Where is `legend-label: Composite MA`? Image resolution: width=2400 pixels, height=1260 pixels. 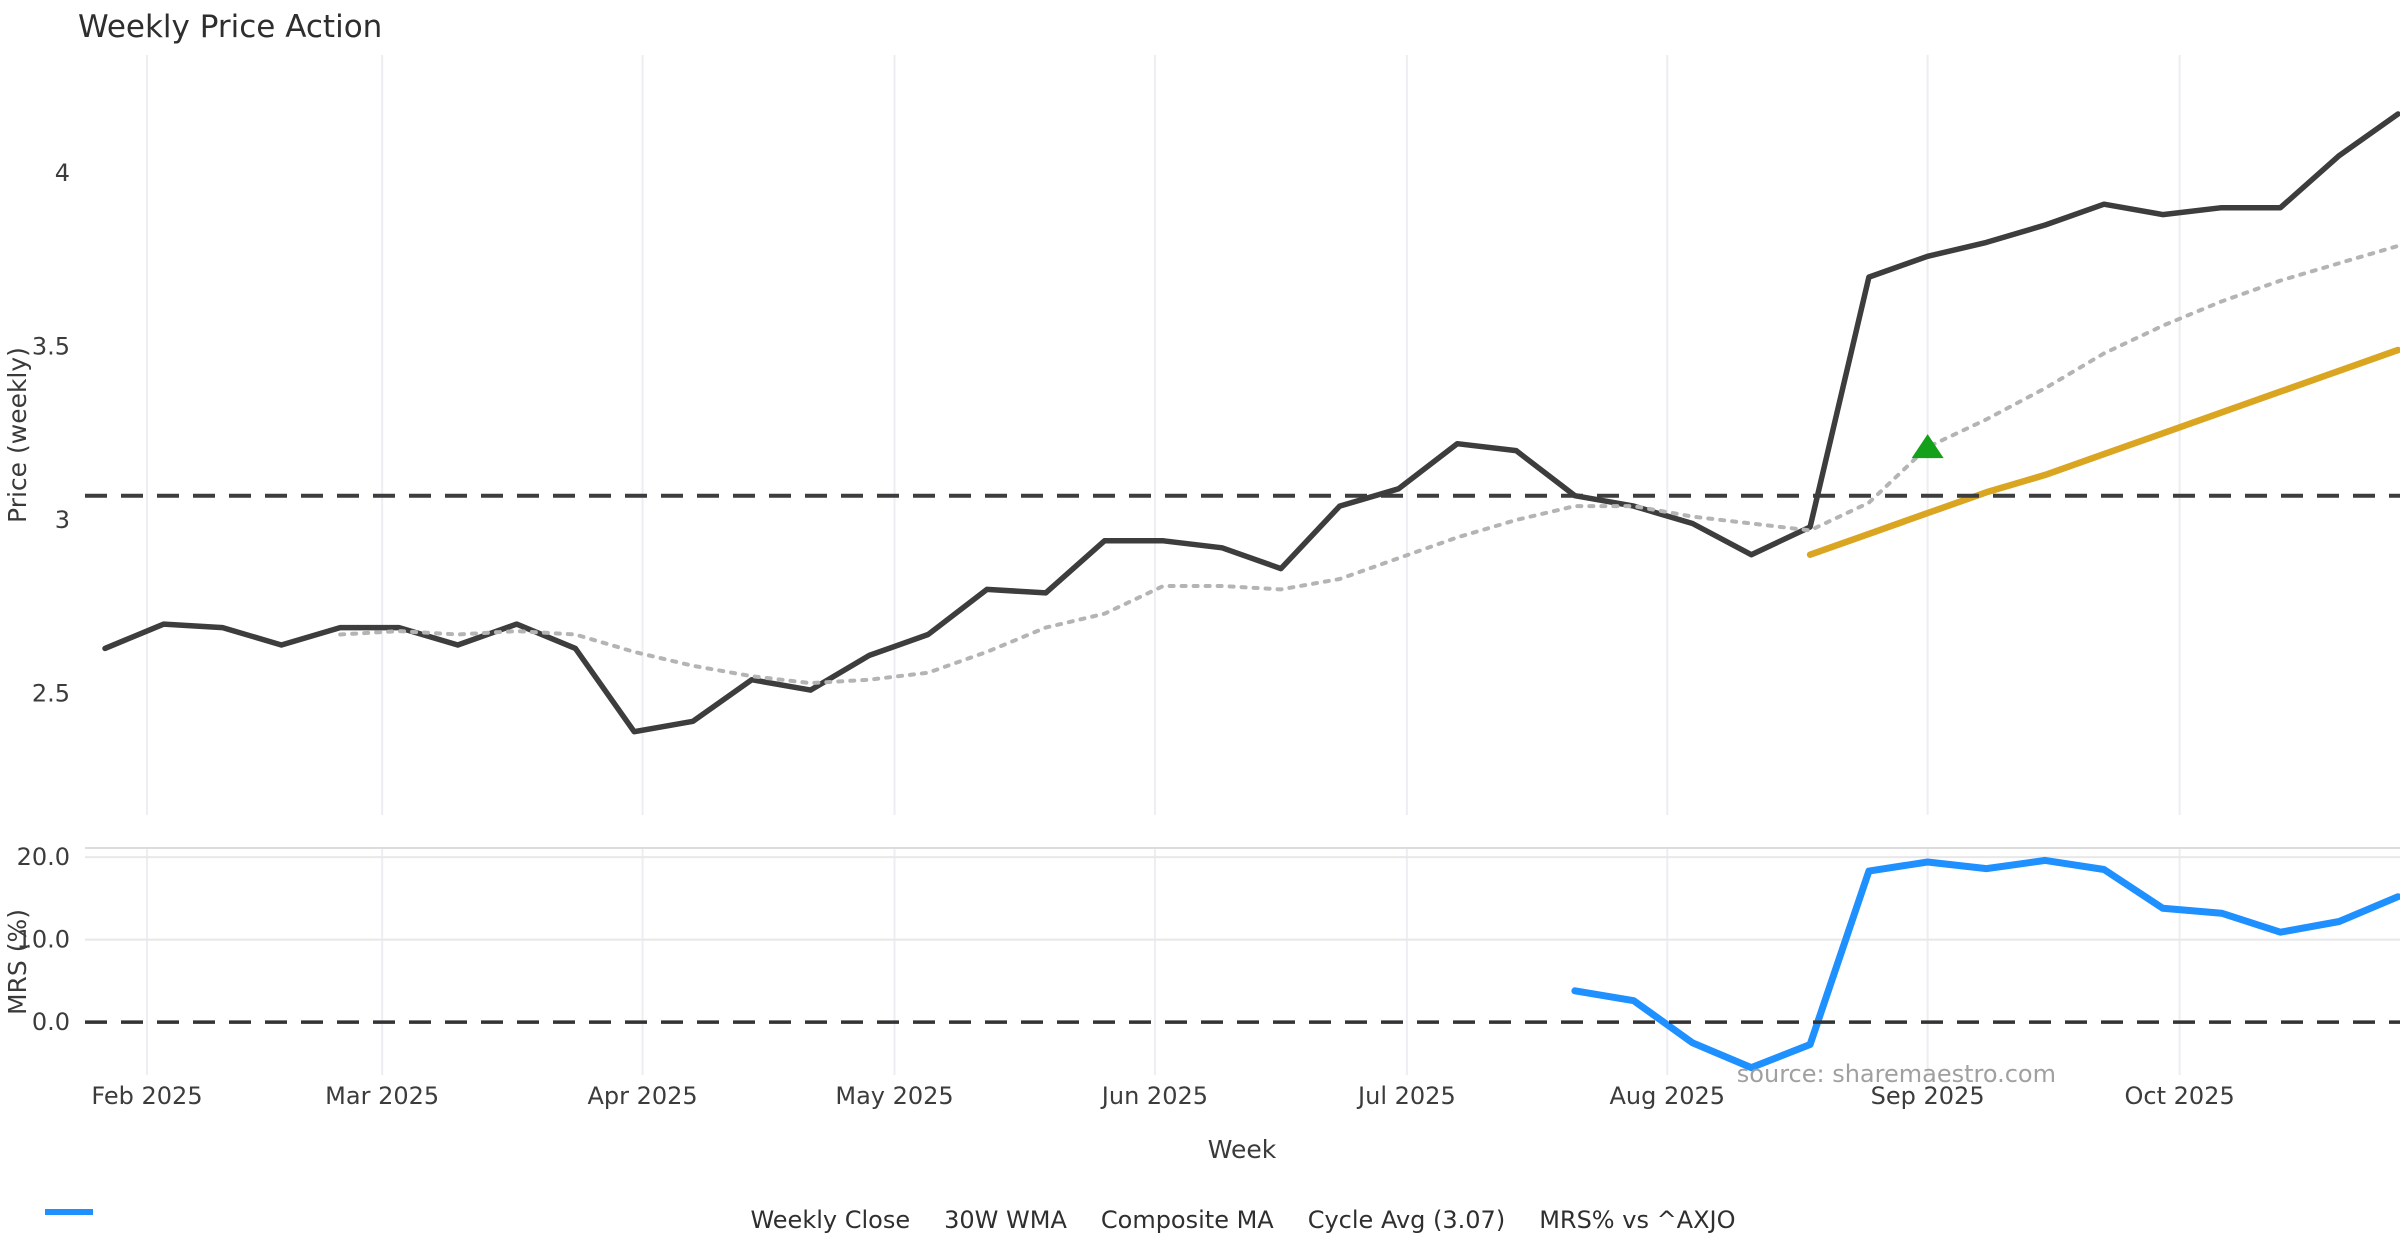 legend-label: Composite MA is located at coordinates (1187, 1220).